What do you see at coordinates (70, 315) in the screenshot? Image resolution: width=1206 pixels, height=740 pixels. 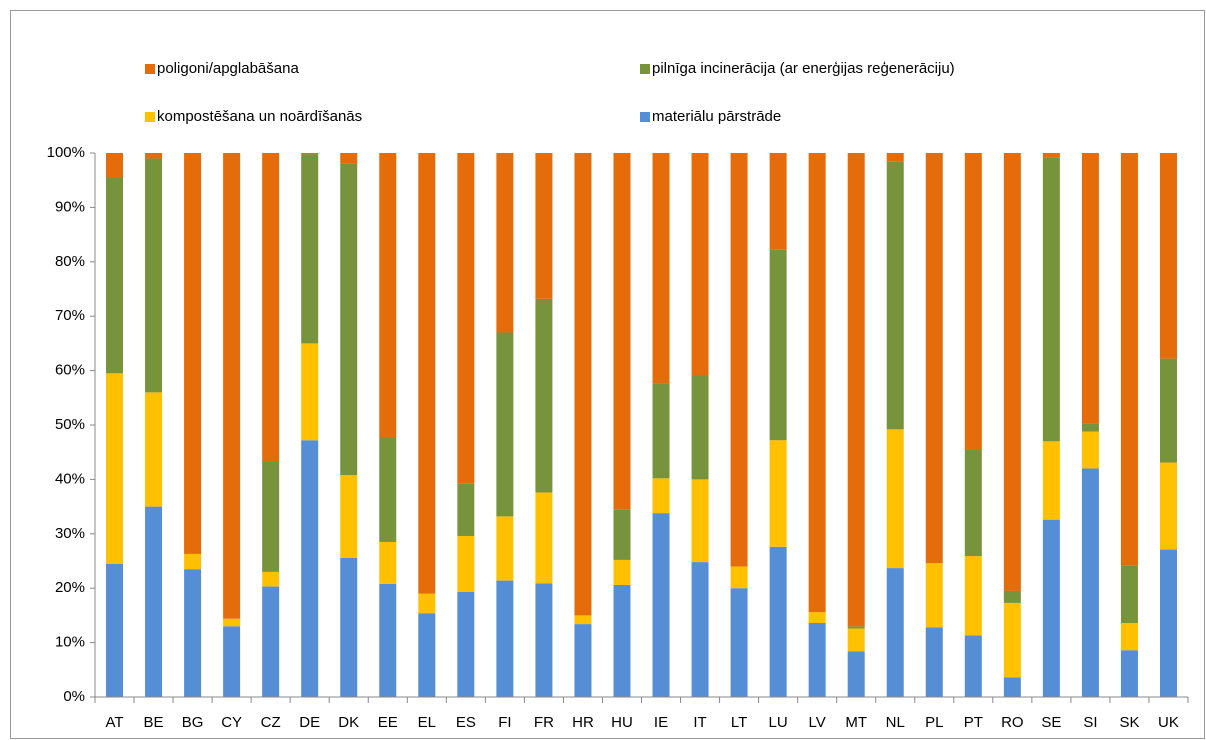 I see `y-tick-label: 70%` at bounding box center [70, 315].